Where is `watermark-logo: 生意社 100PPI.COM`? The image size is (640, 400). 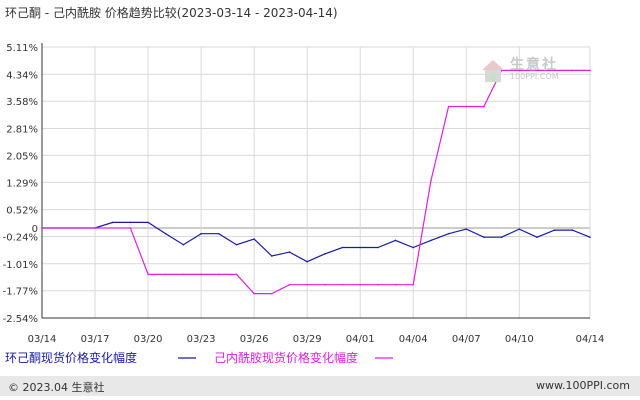
watermark-logo: 生意社 100PPI.COM is located at coordinates (530, 71).